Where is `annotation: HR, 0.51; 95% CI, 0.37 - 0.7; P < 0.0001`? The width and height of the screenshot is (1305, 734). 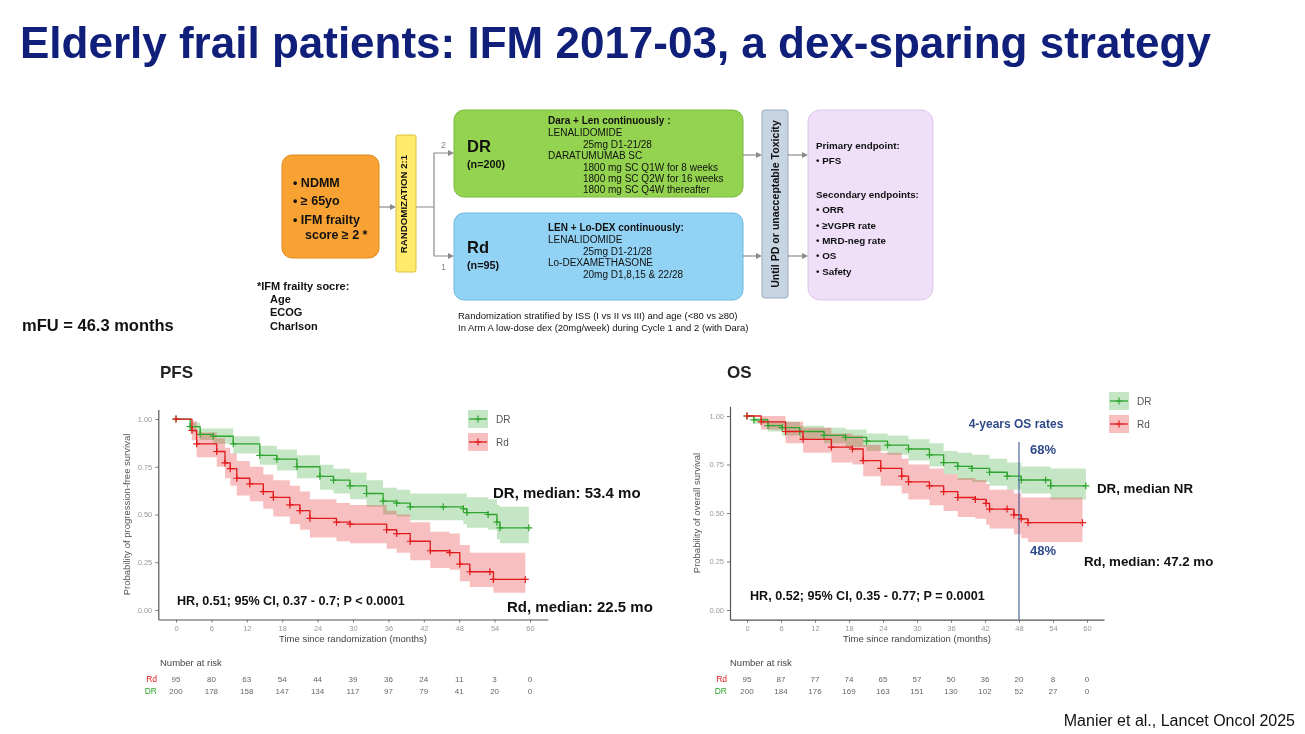
annotation: HR, 0.51; 95% CI, 0.37 - 0.7; P < 0.0001 is located at coordinates (291, 601).